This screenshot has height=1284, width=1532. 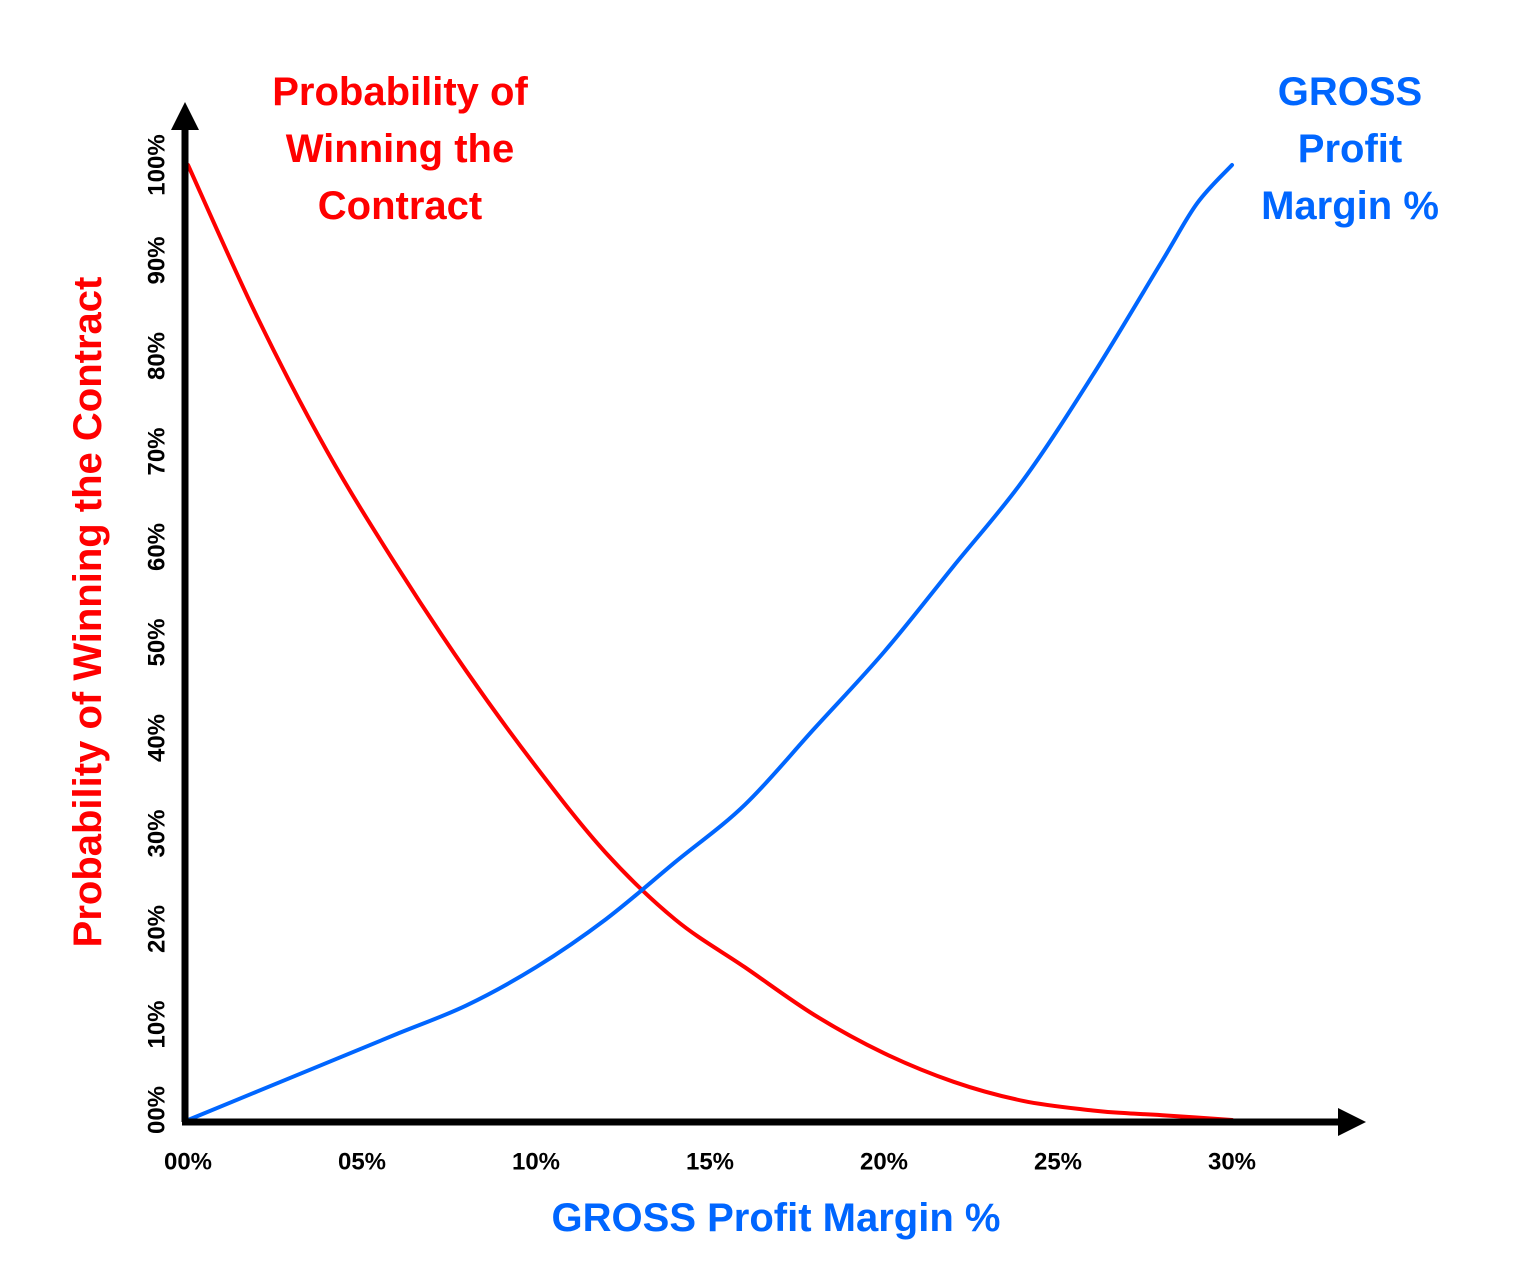 I want to click on y-tick-label: 50%, so click(x=157, y=642).